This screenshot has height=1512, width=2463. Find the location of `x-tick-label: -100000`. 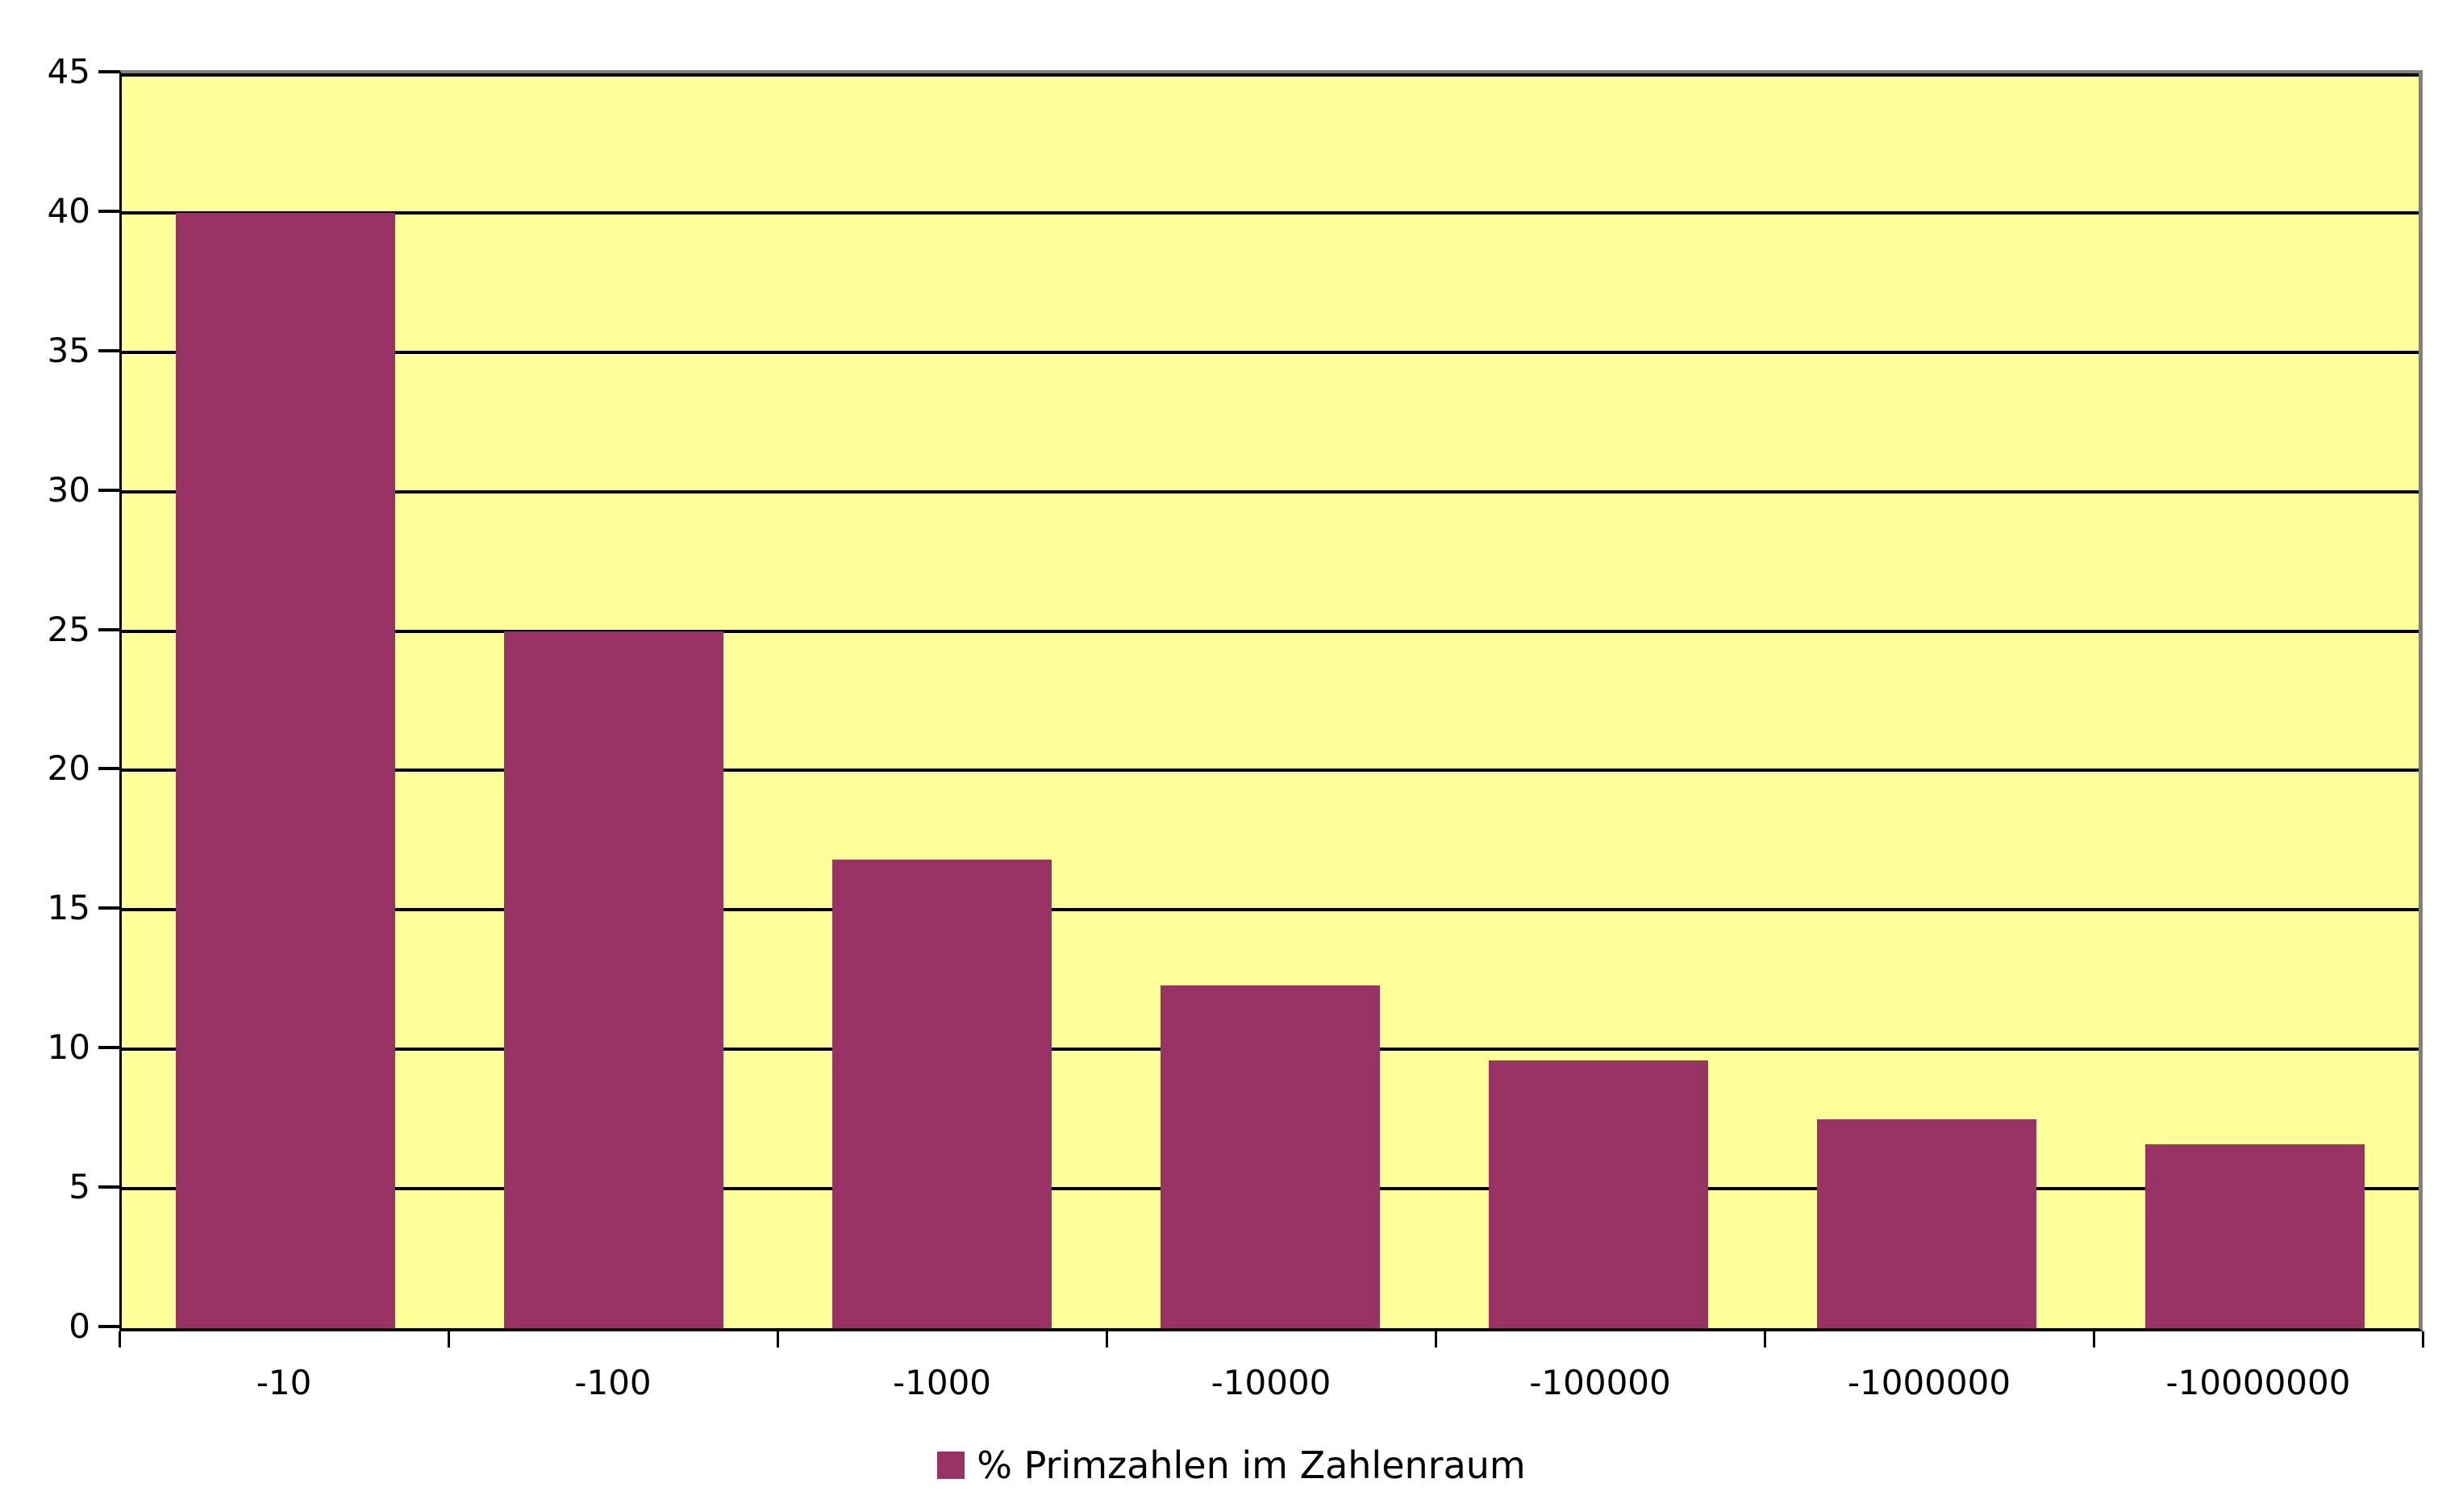

x-tick-label: -100000 is located at coordinates (1600, 1382).